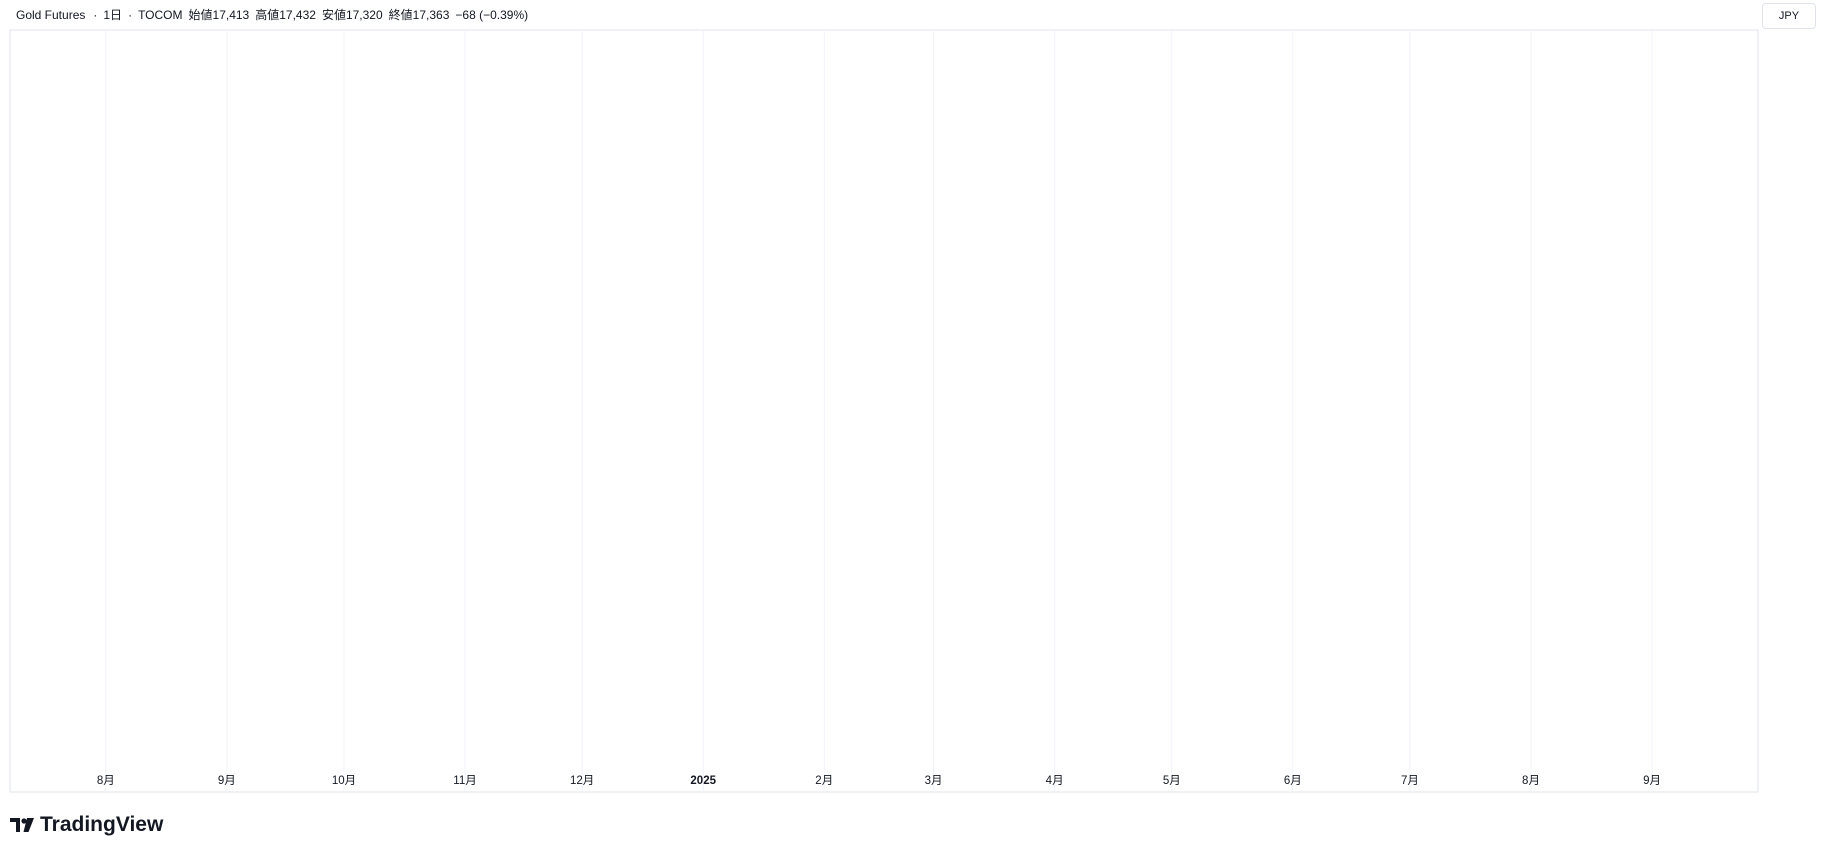 This screenshot has width=1831, height=845. Describe the element at coordinates (1410, 781) in the screenshot. I see `x-tick-label: 7月` at that location.